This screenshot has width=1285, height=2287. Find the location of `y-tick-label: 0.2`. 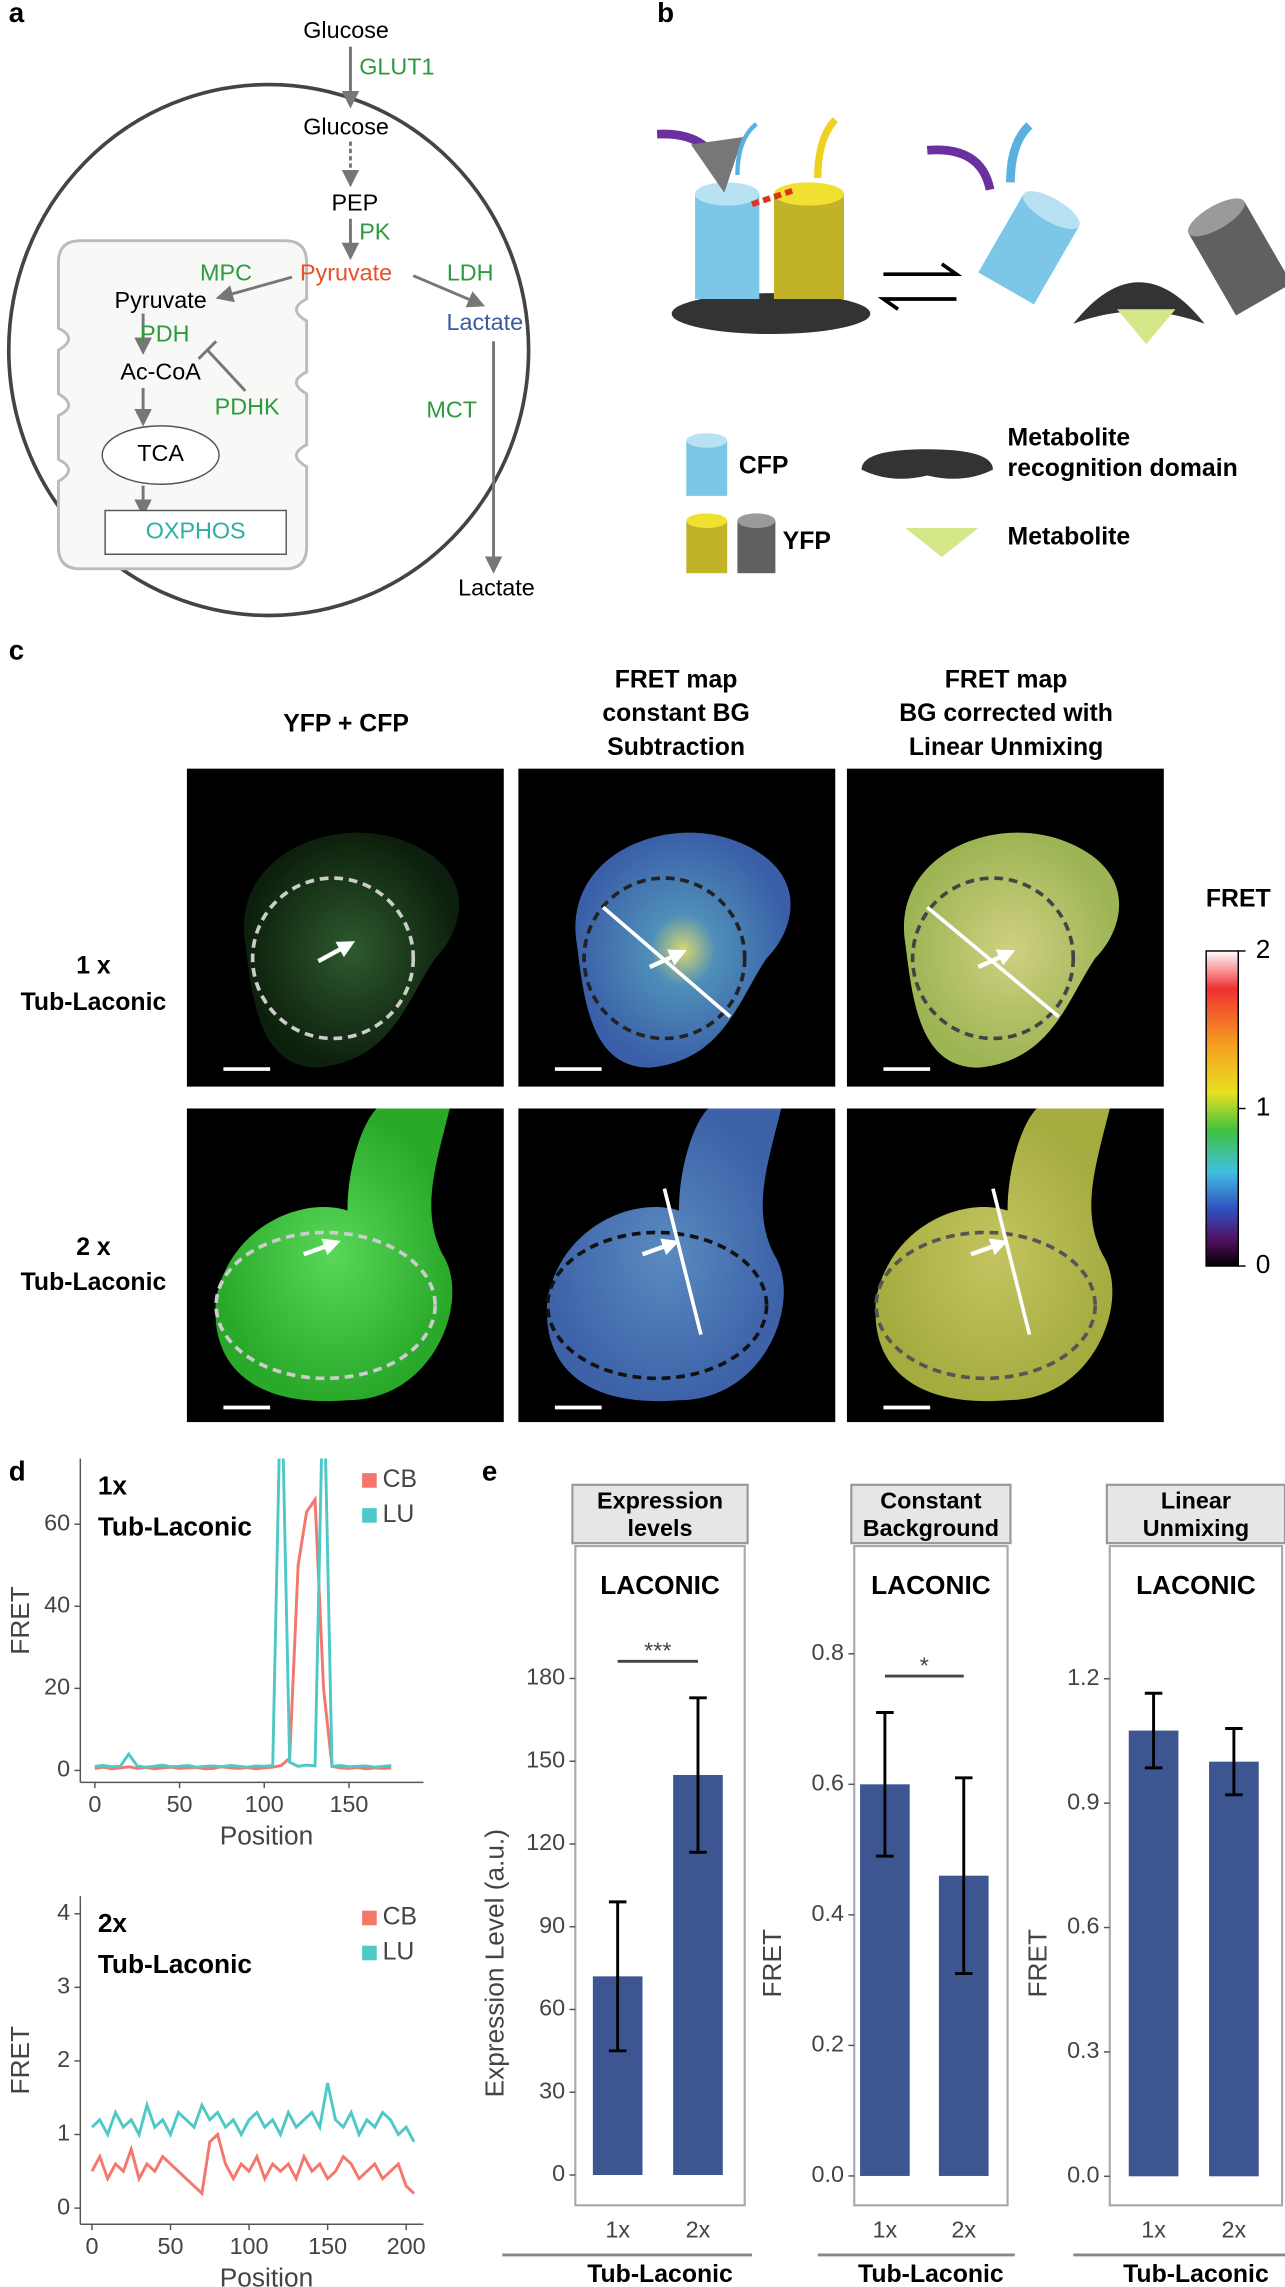

y-tick-label: 0.2 is located at coordinates (828, 2044).